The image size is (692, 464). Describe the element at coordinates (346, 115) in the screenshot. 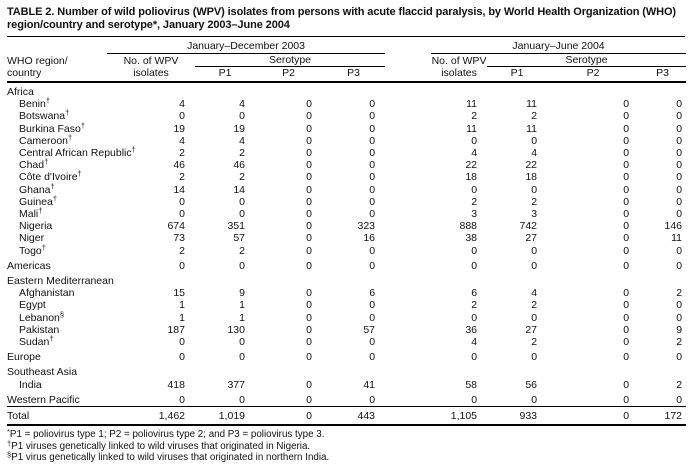

I see `table-row: Botswana† 0 0 0 0 2 2 0 0` at that location.